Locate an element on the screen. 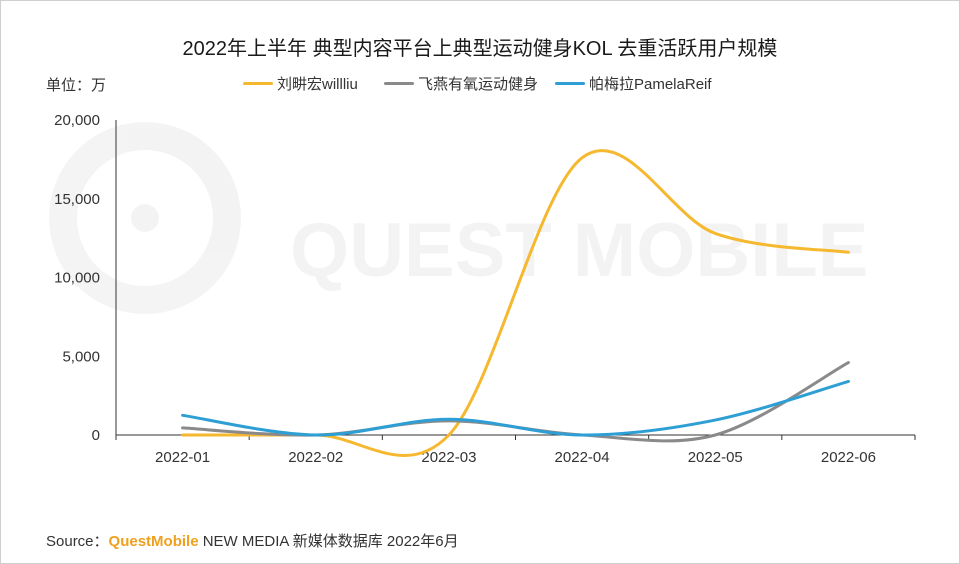 This screenshot has width=960, height=564. y-tick-label: 20,000 is located at coordinates (77, 120).